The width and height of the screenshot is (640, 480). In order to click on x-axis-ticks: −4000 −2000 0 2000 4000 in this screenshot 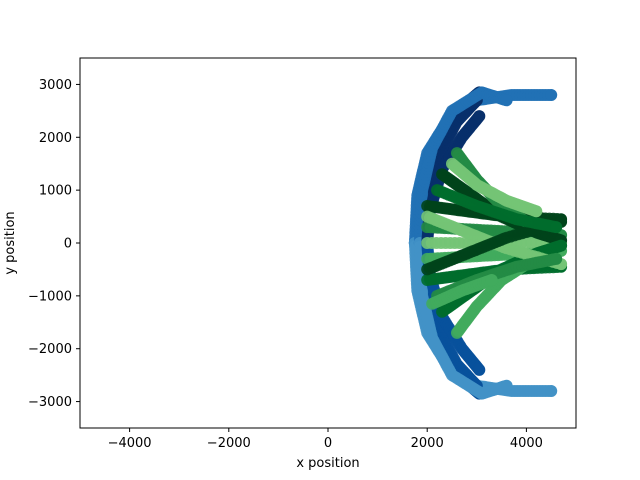, I will do `click(325, 439)`.